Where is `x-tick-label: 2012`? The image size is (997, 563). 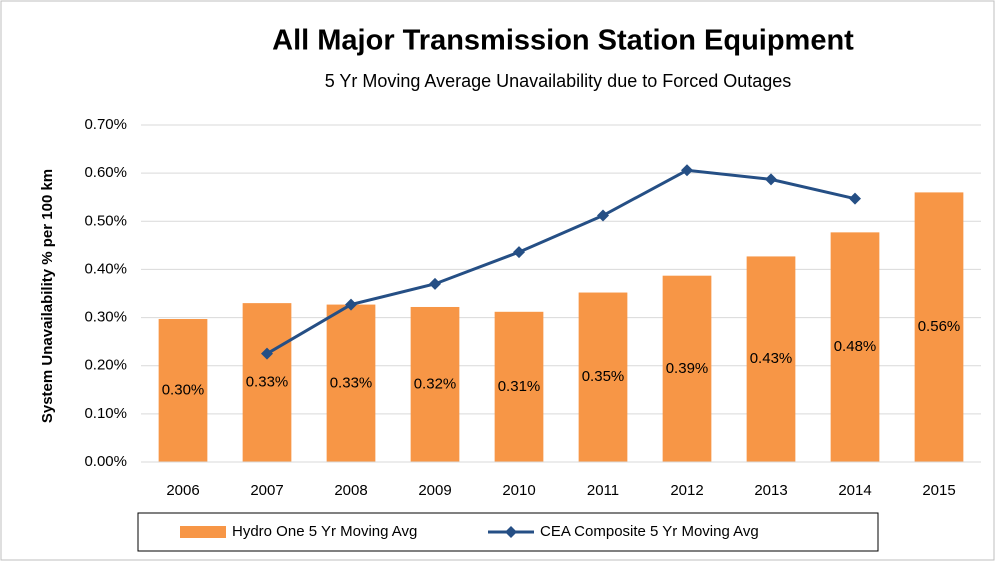 x-tick-label: 2012 is located at coordinates (686, 490).